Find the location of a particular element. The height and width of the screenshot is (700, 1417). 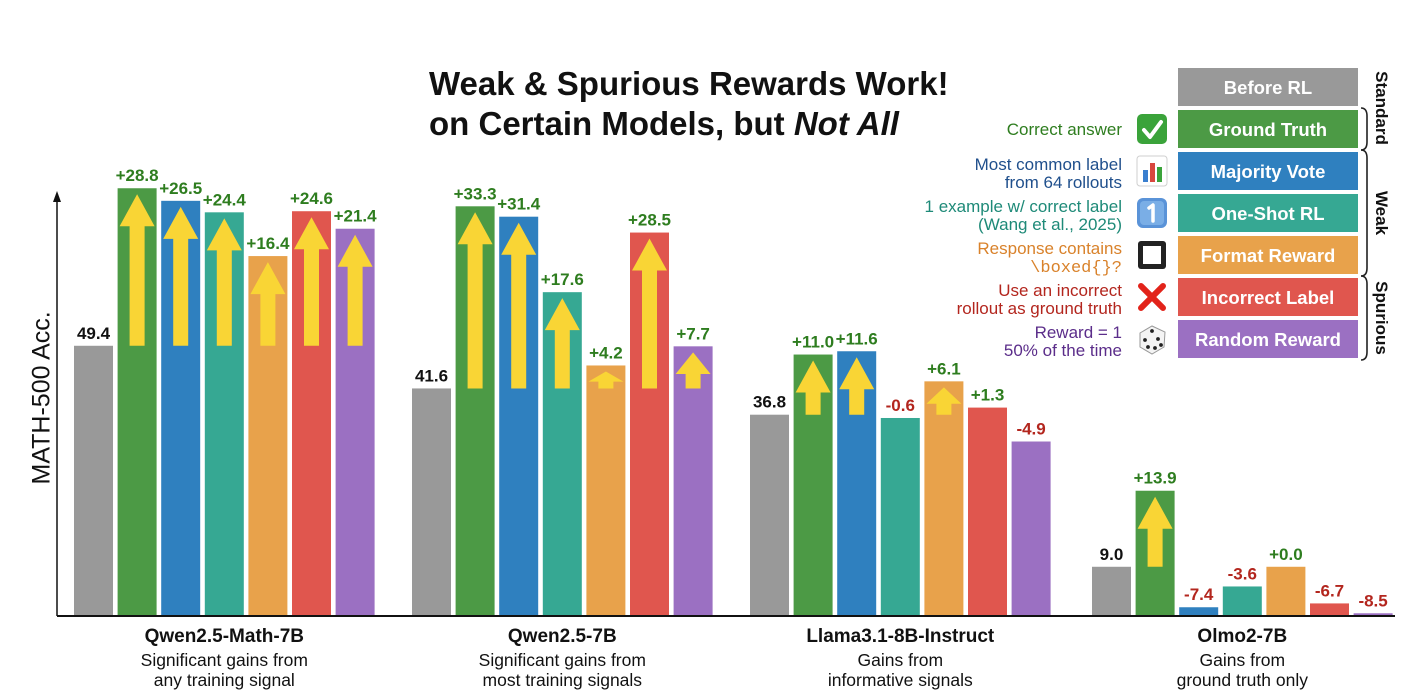

group-subtitle-3-0: Gains from is located at coordinates (1243, 660).